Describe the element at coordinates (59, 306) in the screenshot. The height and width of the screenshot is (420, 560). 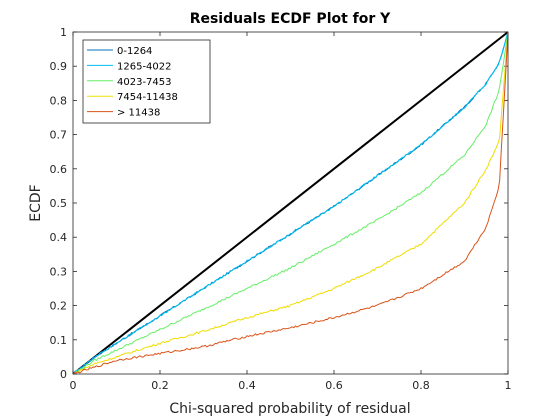
I see `y-tick-label: 0.2` at that location.